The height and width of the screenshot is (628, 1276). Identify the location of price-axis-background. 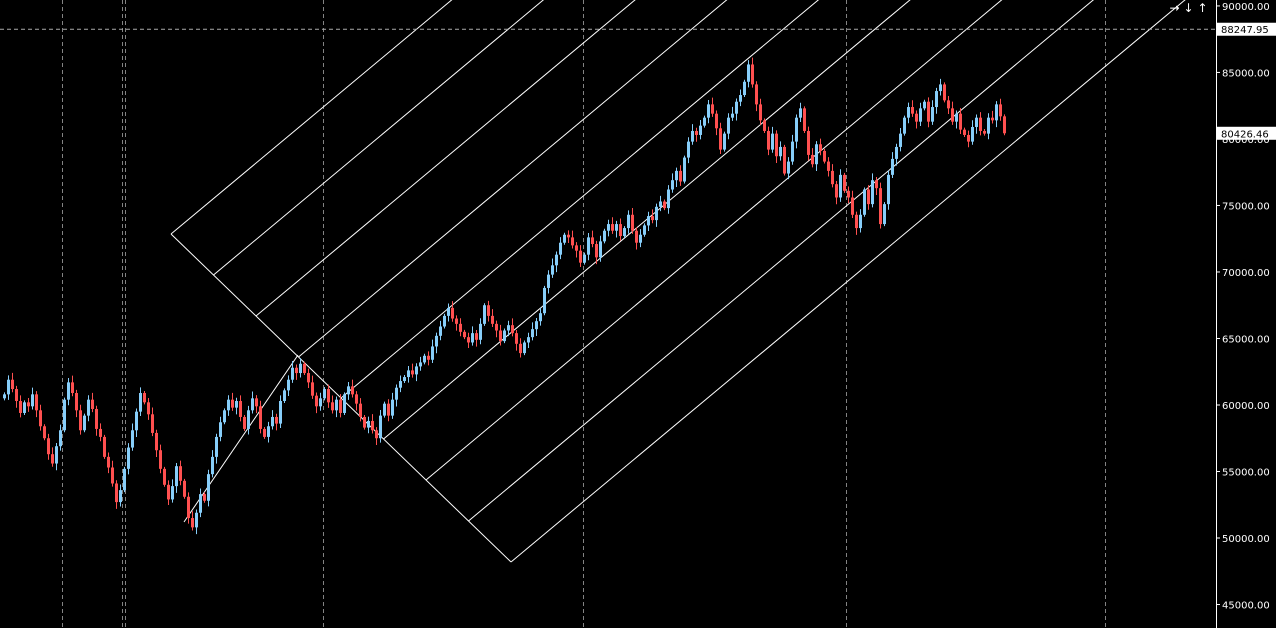
(1246, 314).